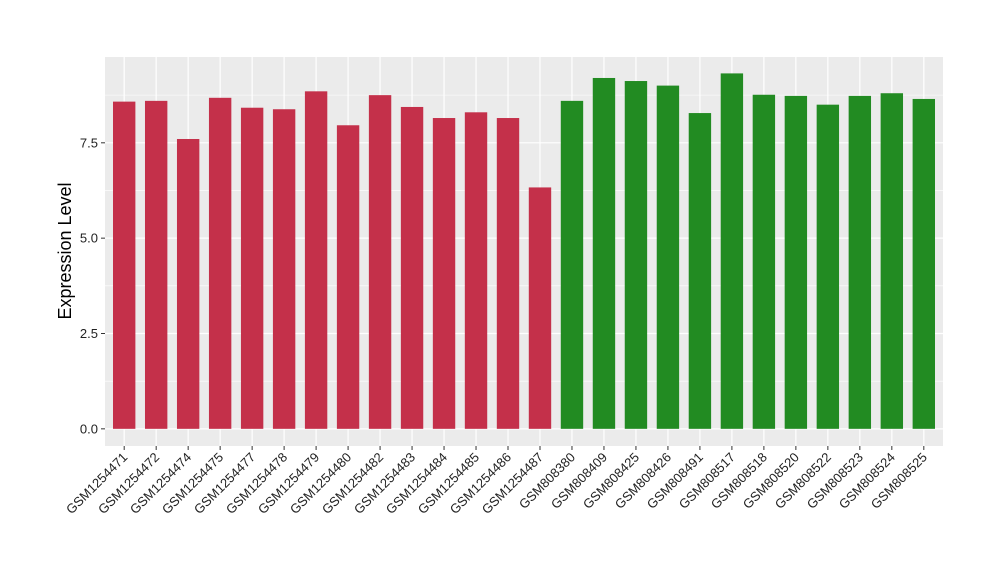 The image size is (1000, 585). I want to click on y-axis: 0.0 2.5 5.0 7.5, so click(92, 285).